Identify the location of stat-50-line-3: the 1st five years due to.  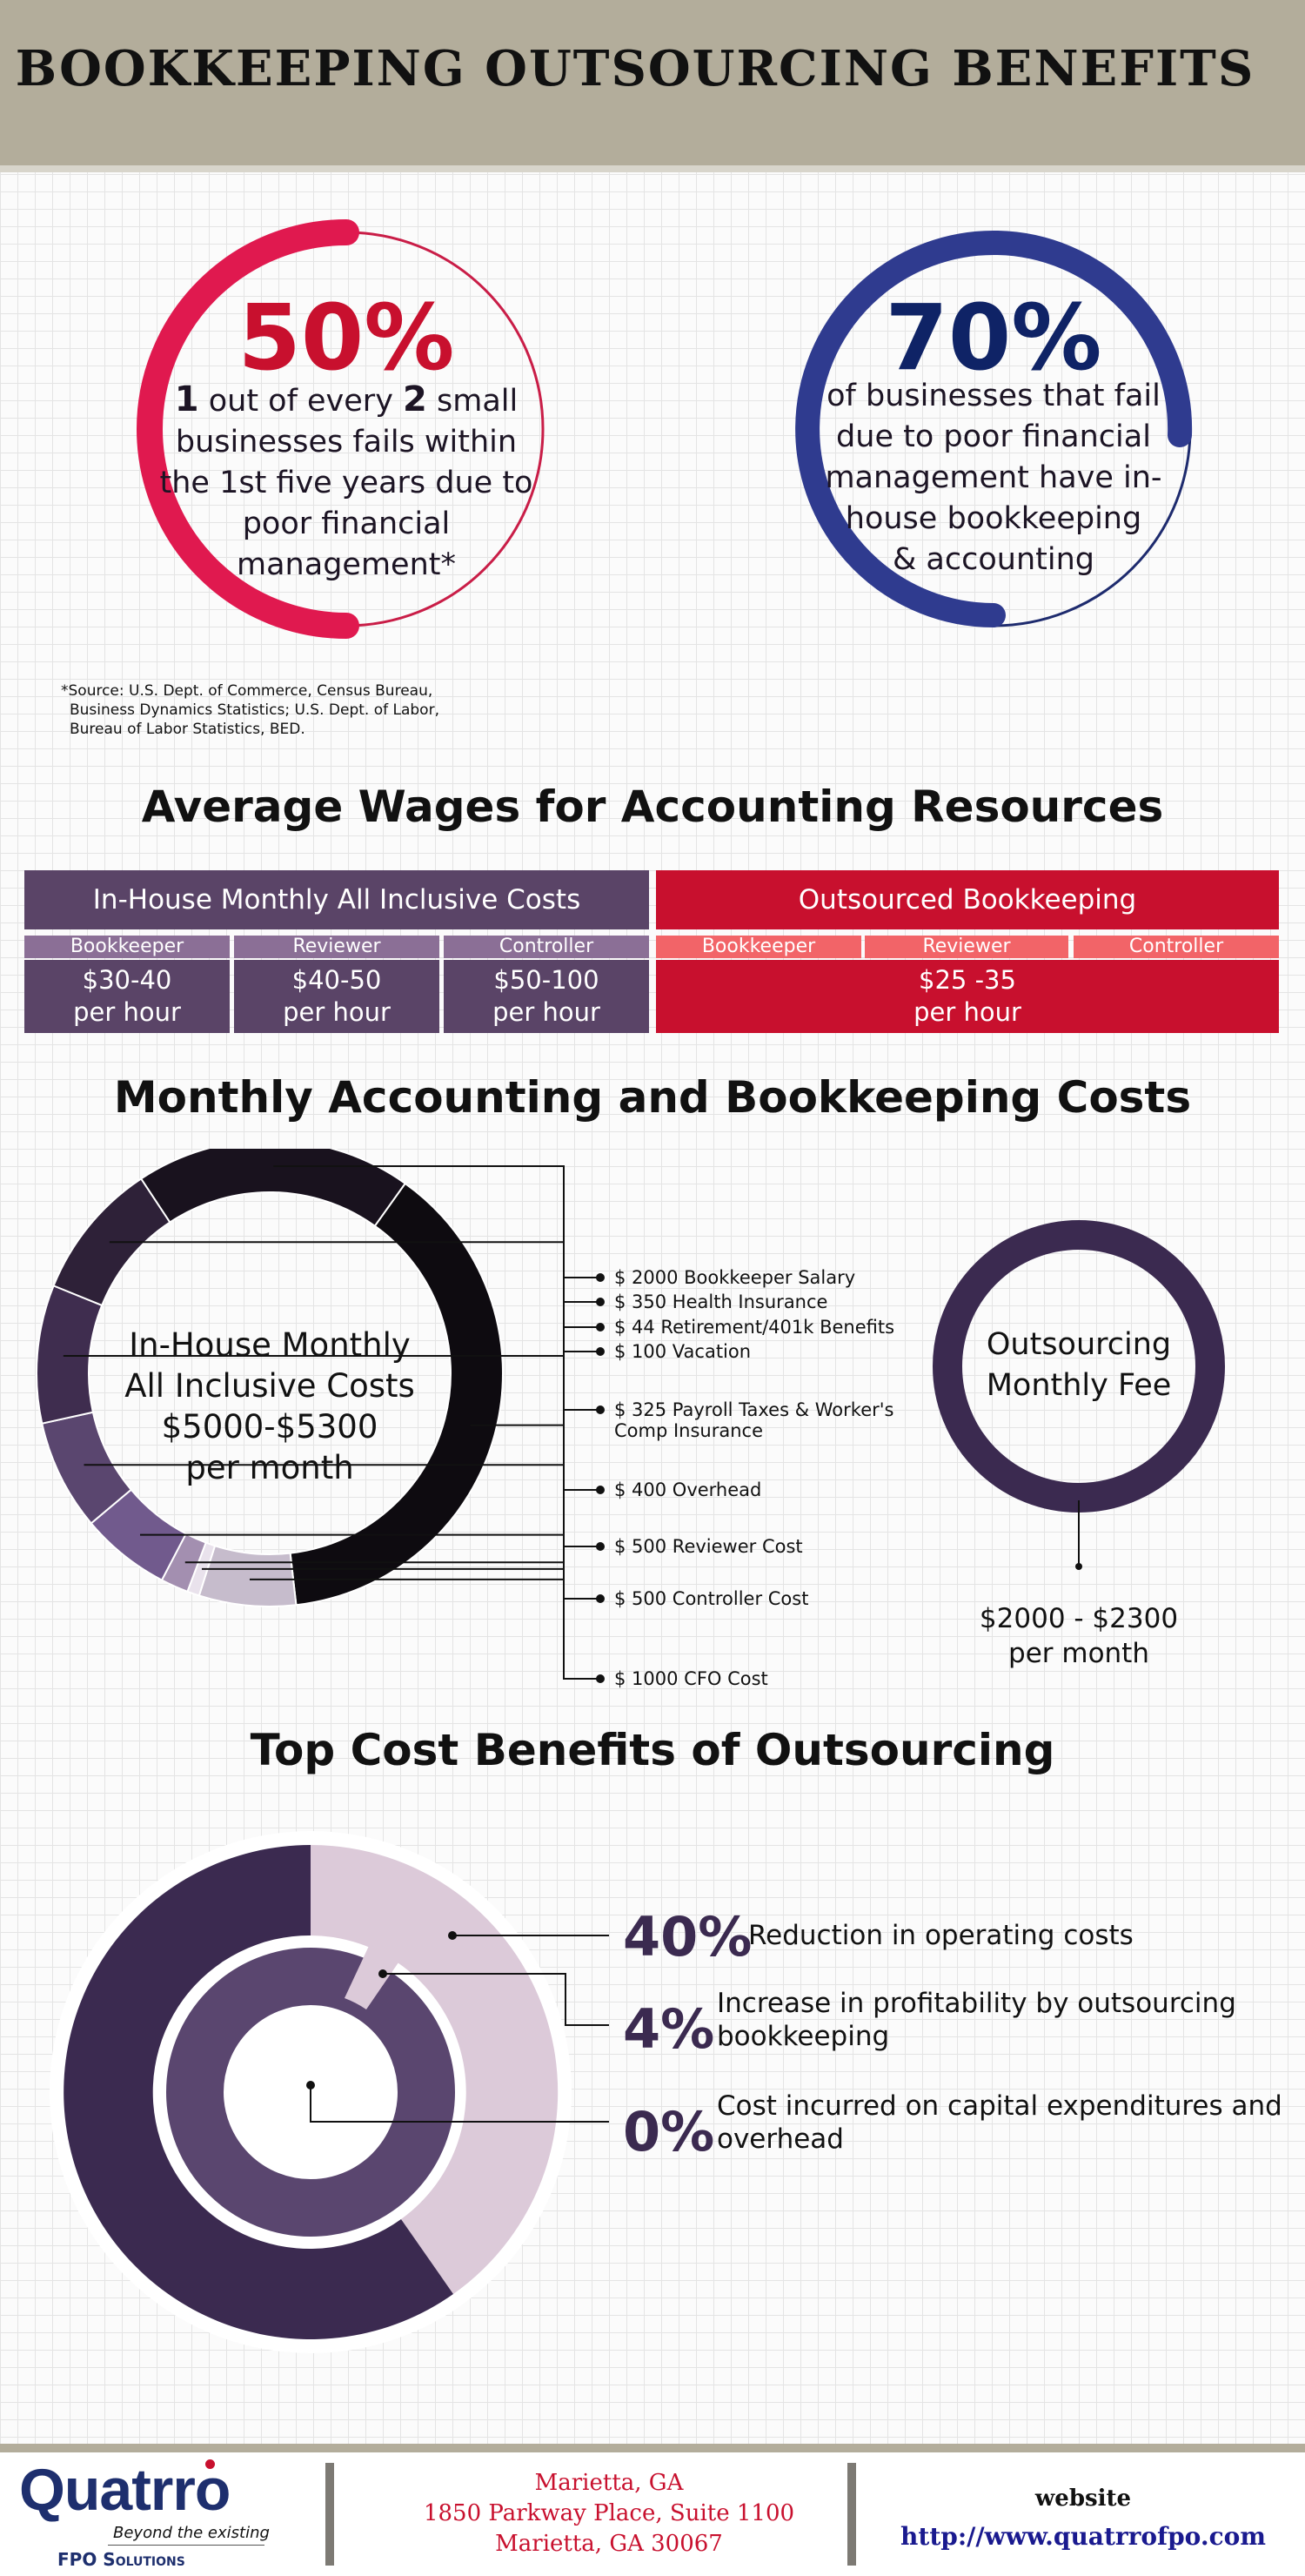
(346, 483).